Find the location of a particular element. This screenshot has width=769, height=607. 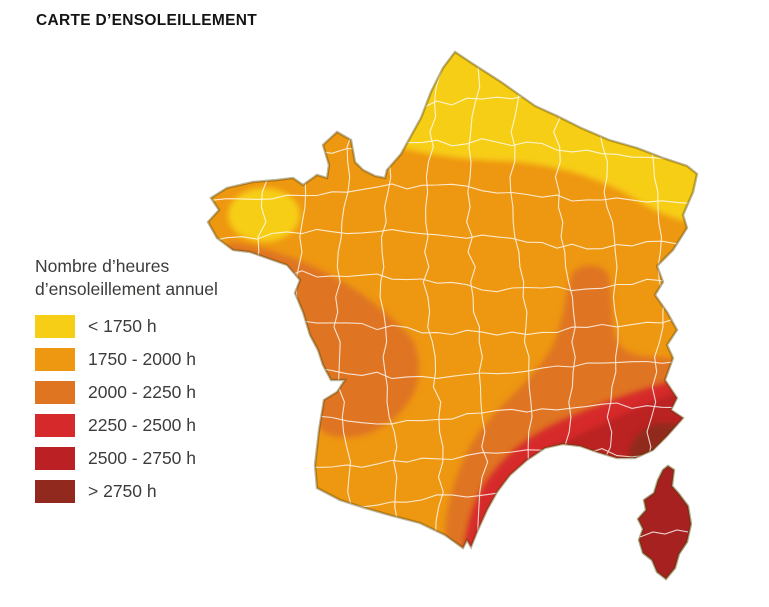

legend-item: < 1750 h is located at coordinates (150, 326).